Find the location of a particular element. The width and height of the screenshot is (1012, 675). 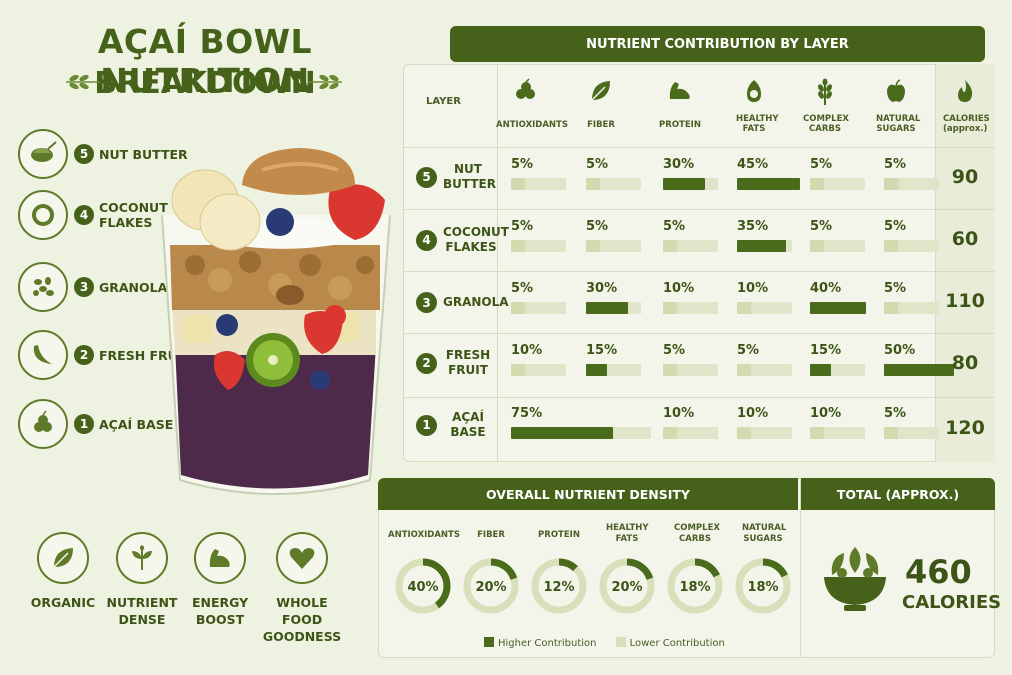

density-donut: 18% is located at coordinates (695, 586).